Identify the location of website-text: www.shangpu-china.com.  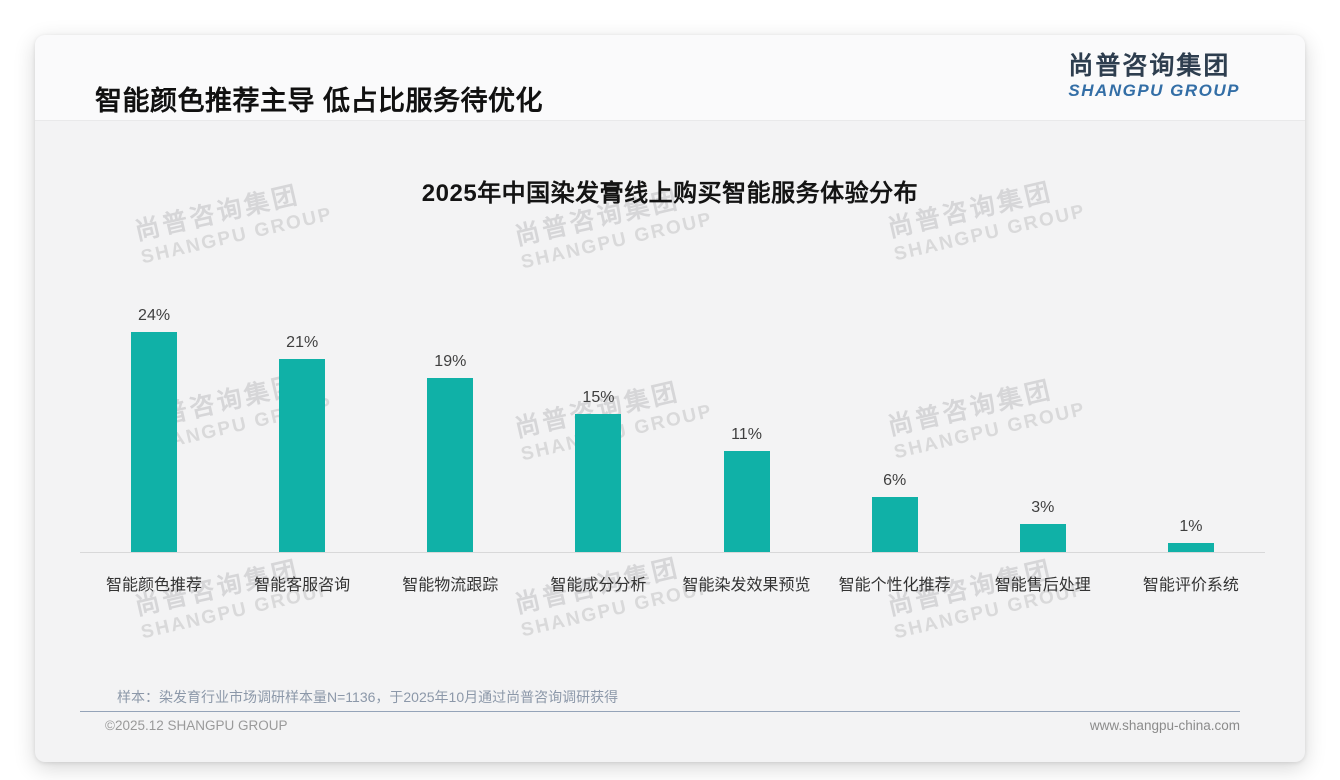
(1164, 725).